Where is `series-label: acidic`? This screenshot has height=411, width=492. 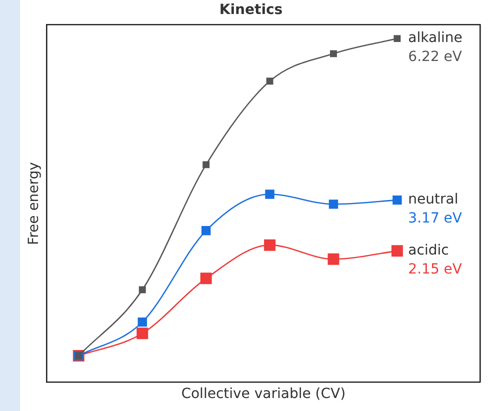 series-label: acidic is located at coordinates (428, 250).